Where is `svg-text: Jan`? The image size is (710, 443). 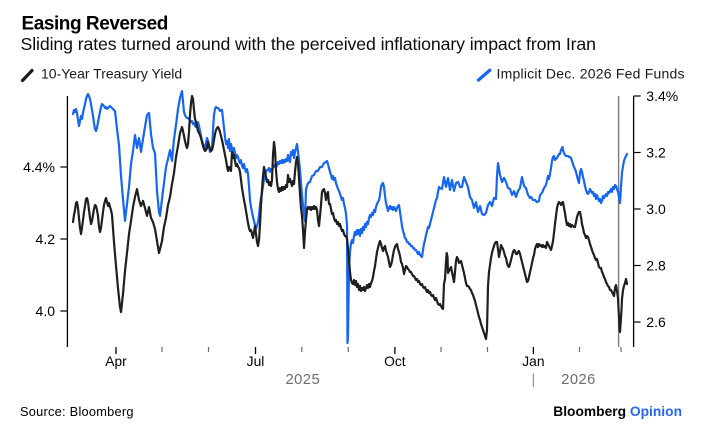
svg-text: Jan is located at coordinates (533, 361).